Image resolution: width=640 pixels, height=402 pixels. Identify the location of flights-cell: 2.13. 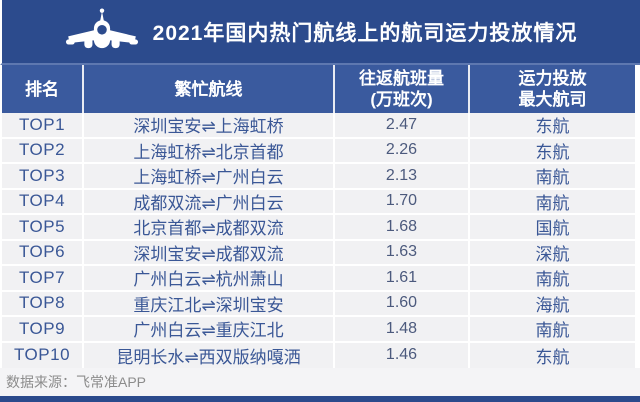
(402, 176).